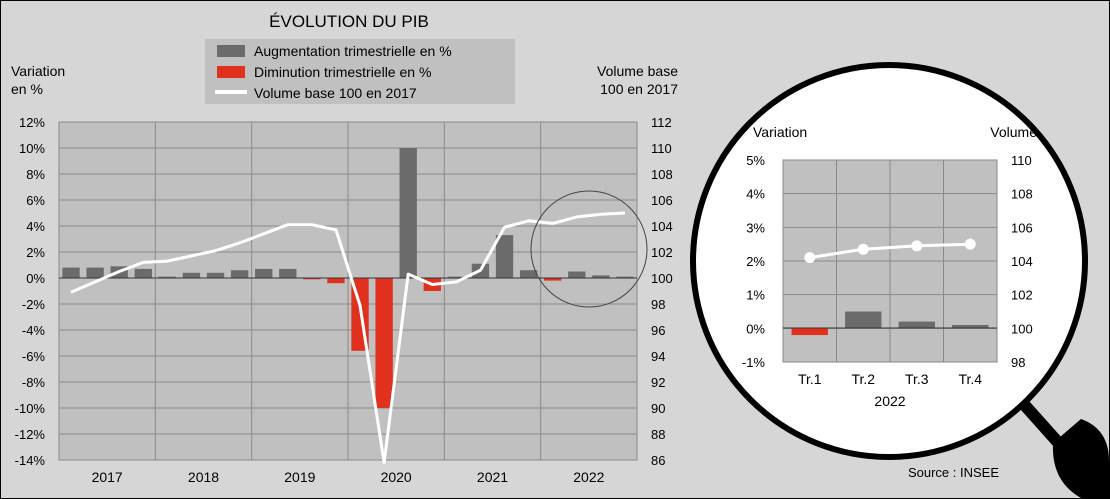 Image resolution: width=1110 pixels, height=499 pixels. What do you see at coordinates (755, 328) in the screenshot?
I see `inset-left-tick-label: 0%` at bounding box center [755, 328].